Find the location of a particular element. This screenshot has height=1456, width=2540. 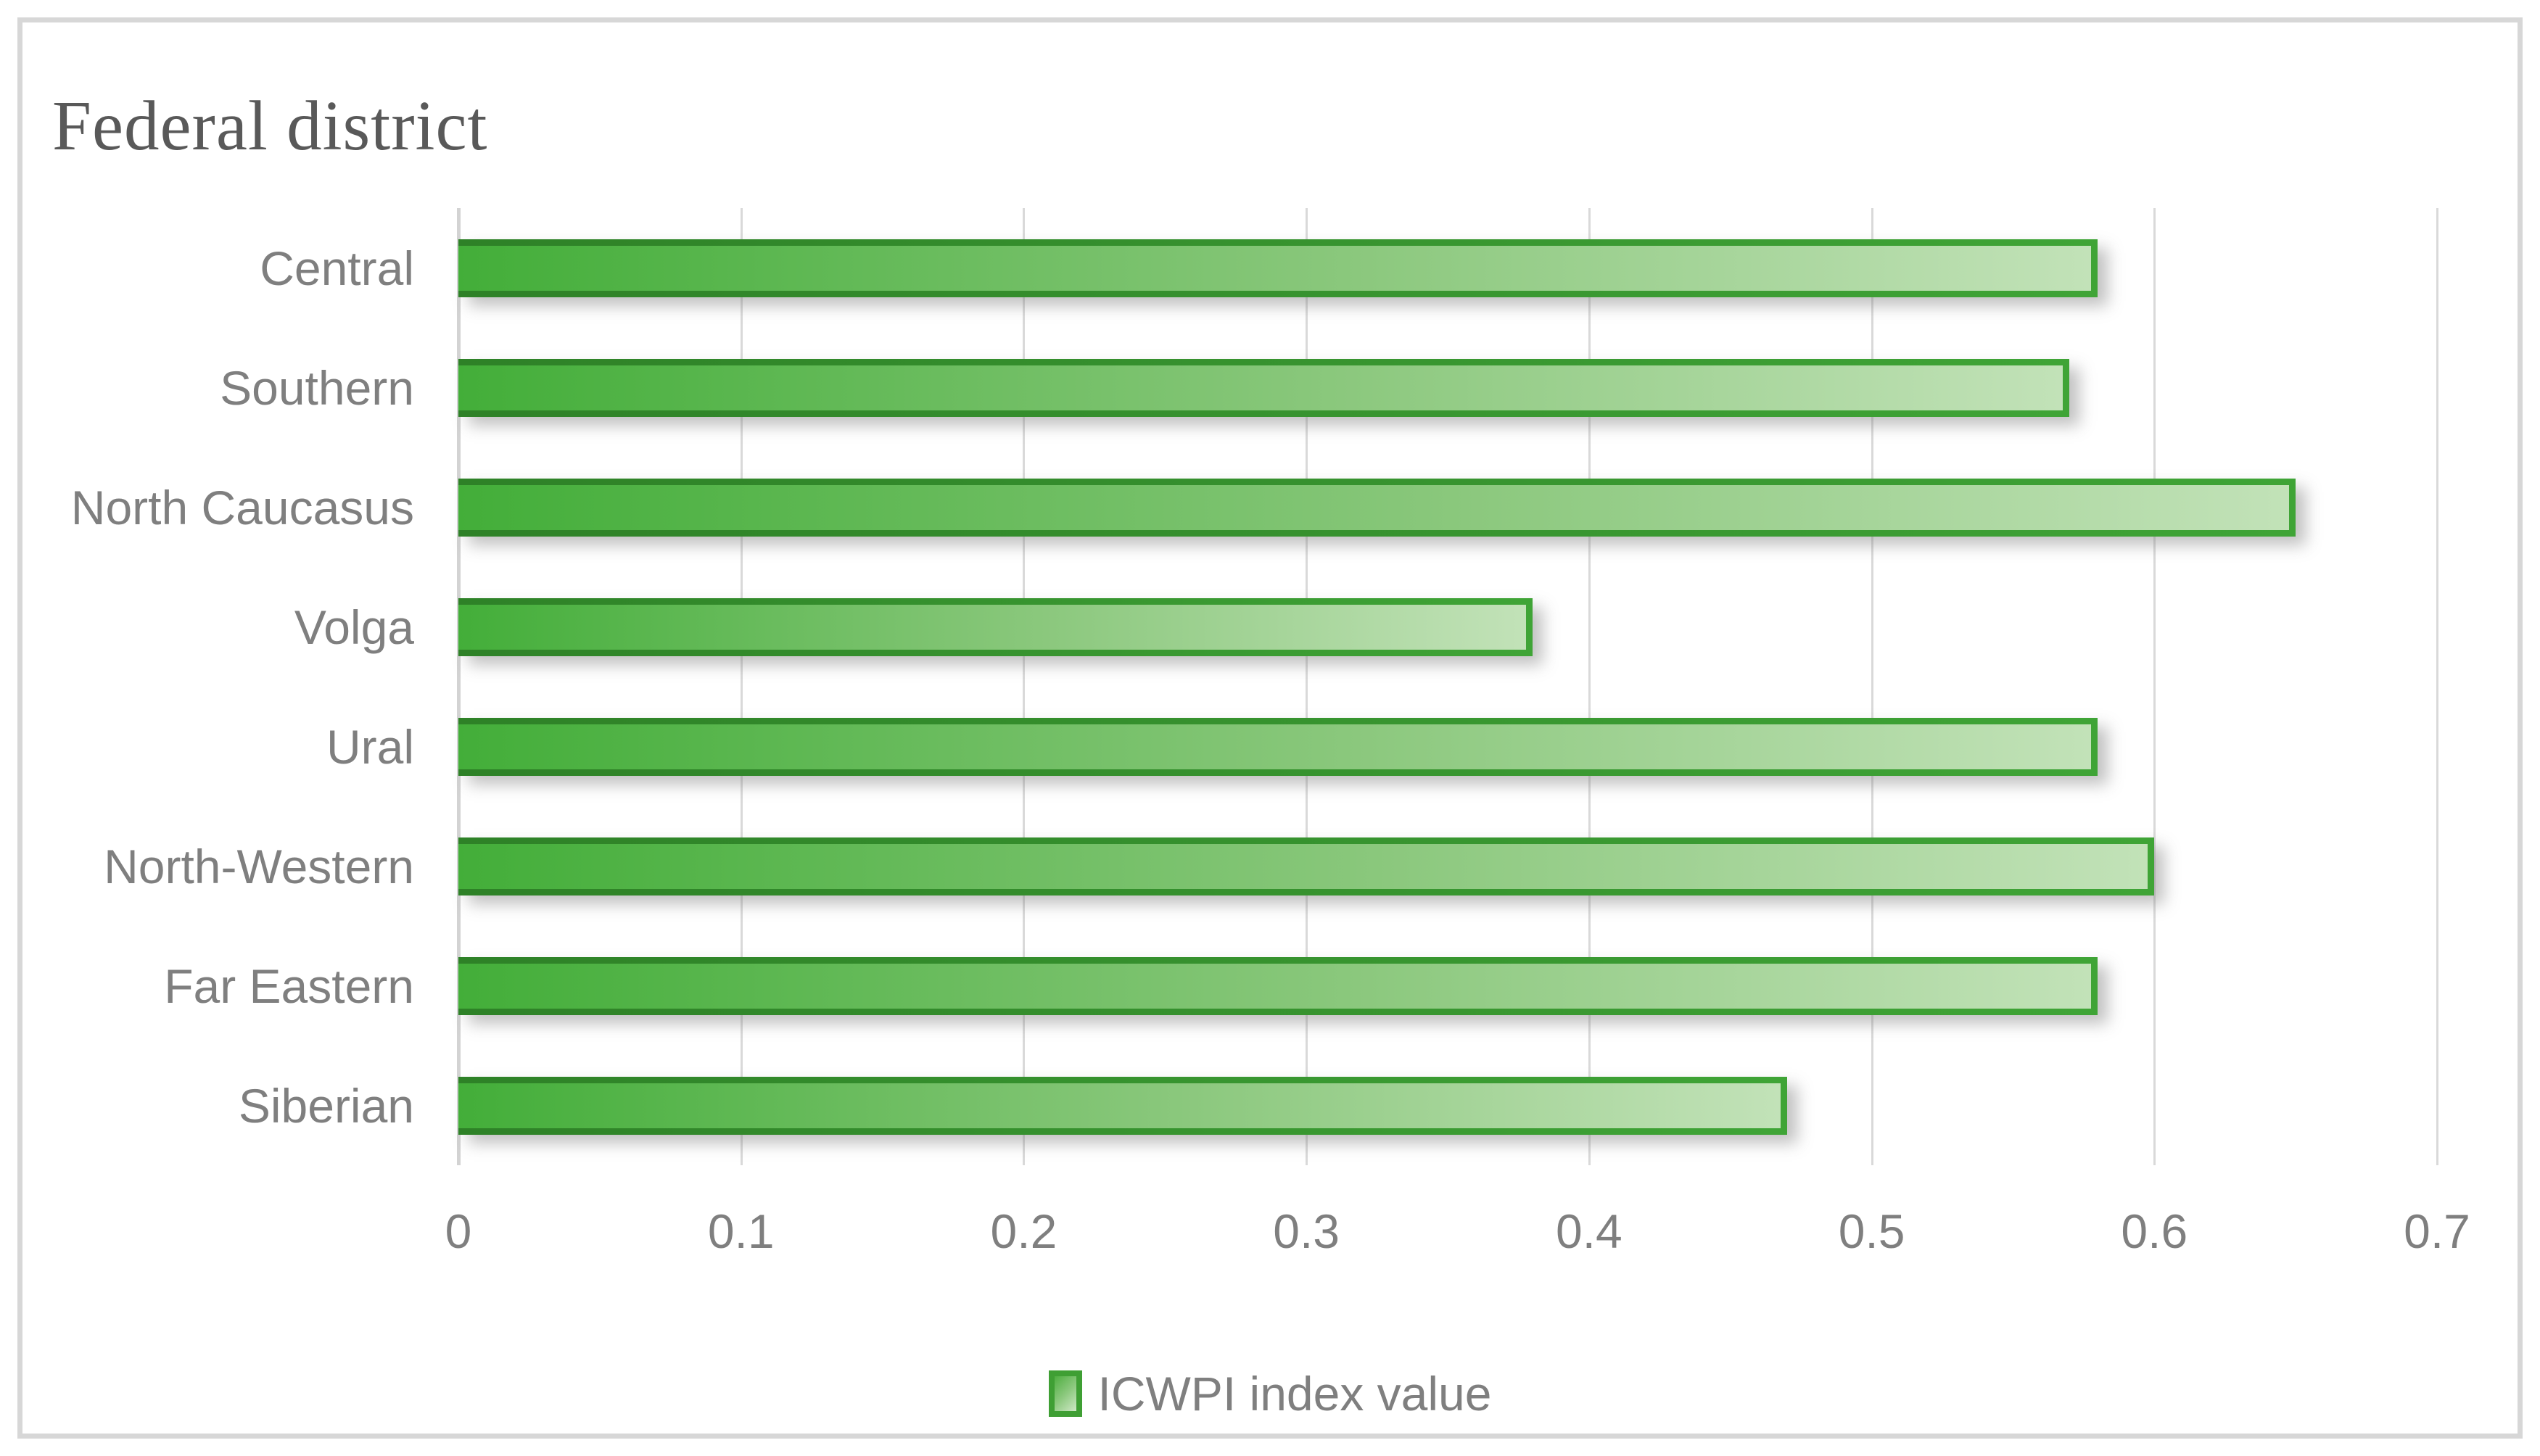

bar-north-caucasus is located at coordinates (1377, 508).